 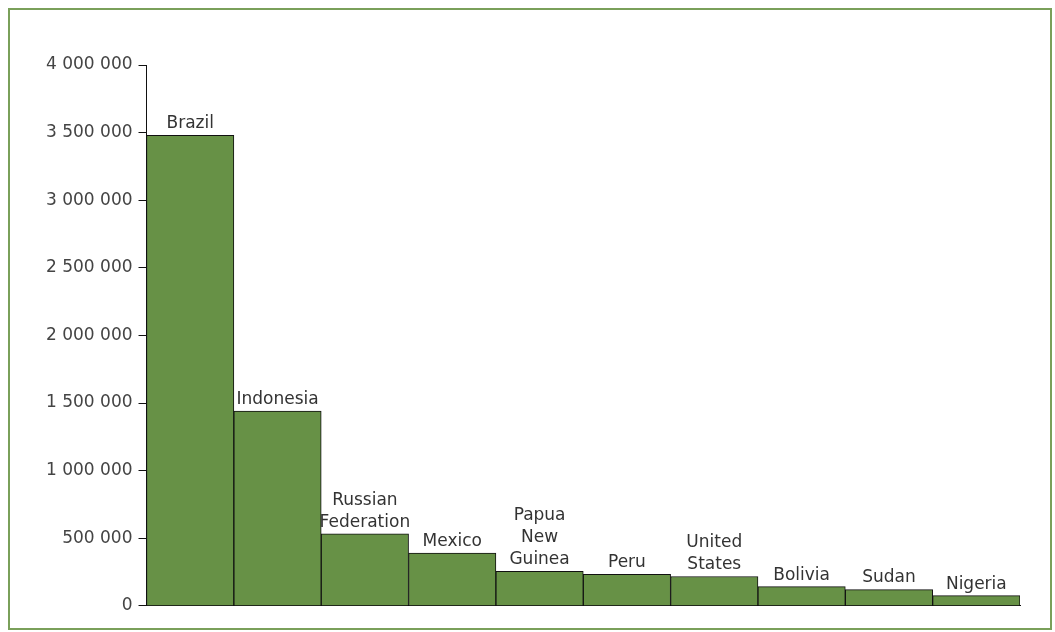 What do you see at coordinates (976, 582) in the screenshot?
I see `x-tick-label: Nigeria` at bounding box center [976, 582].